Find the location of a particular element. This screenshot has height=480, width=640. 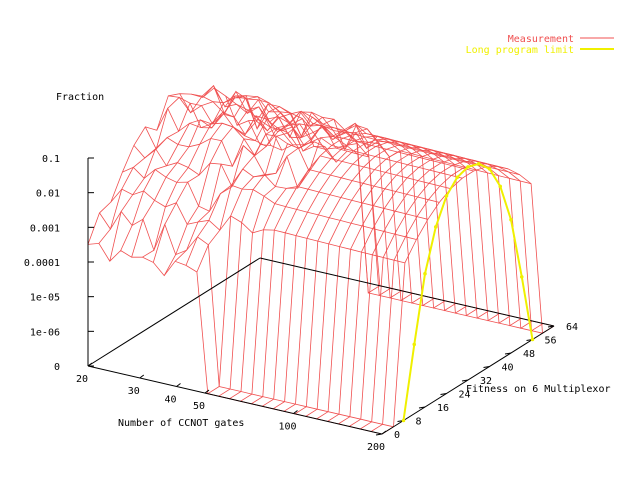

x-tick-label: 100 is located at coordinates (287, 427).